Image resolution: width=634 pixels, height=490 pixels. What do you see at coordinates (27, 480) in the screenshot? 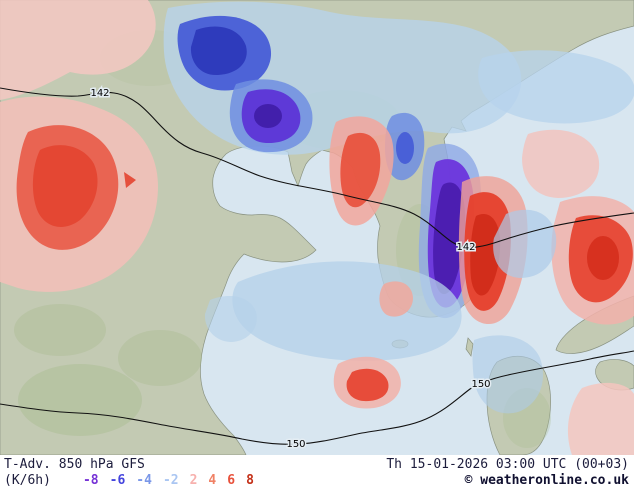
I see `legend-unit: (K/6h)` at bounding box center [27, 480].